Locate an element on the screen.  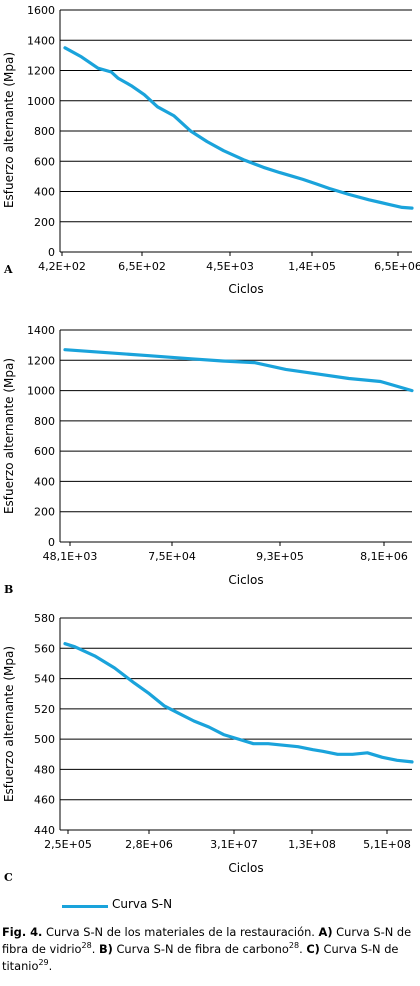
x-tick-label: 9,3E+05 is located at coordinates (280, 556).